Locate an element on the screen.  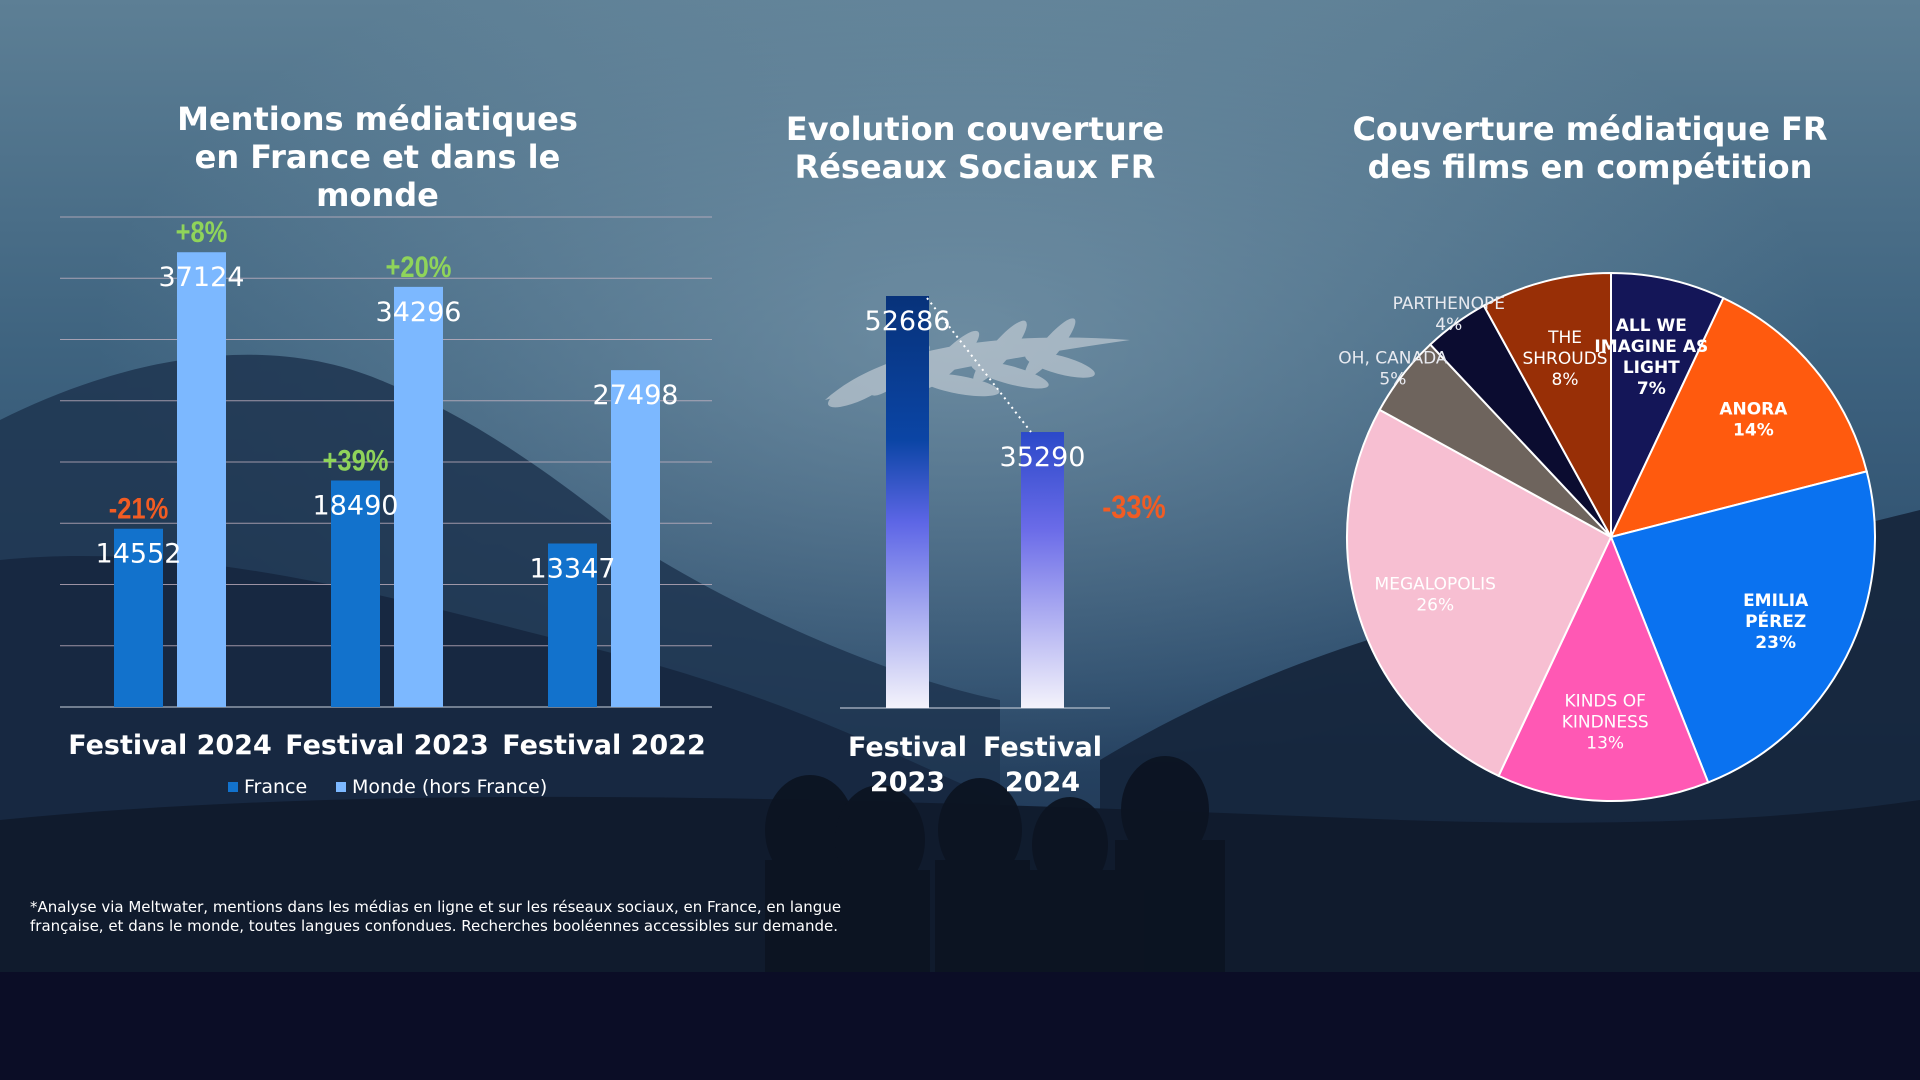
chart1-title-line: monde is located at coordinates (377, 195).